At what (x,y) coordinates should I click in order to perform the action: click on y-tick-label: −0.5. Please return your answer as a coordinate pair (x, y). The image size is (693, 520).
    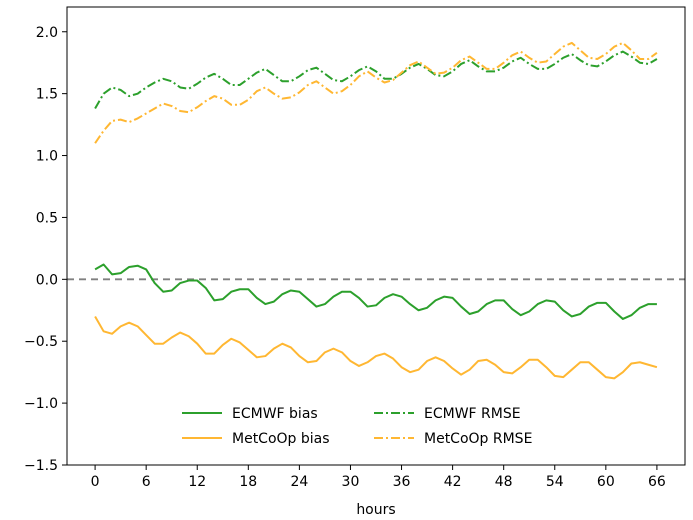
    Looking at the image, I should click on (41, 342).